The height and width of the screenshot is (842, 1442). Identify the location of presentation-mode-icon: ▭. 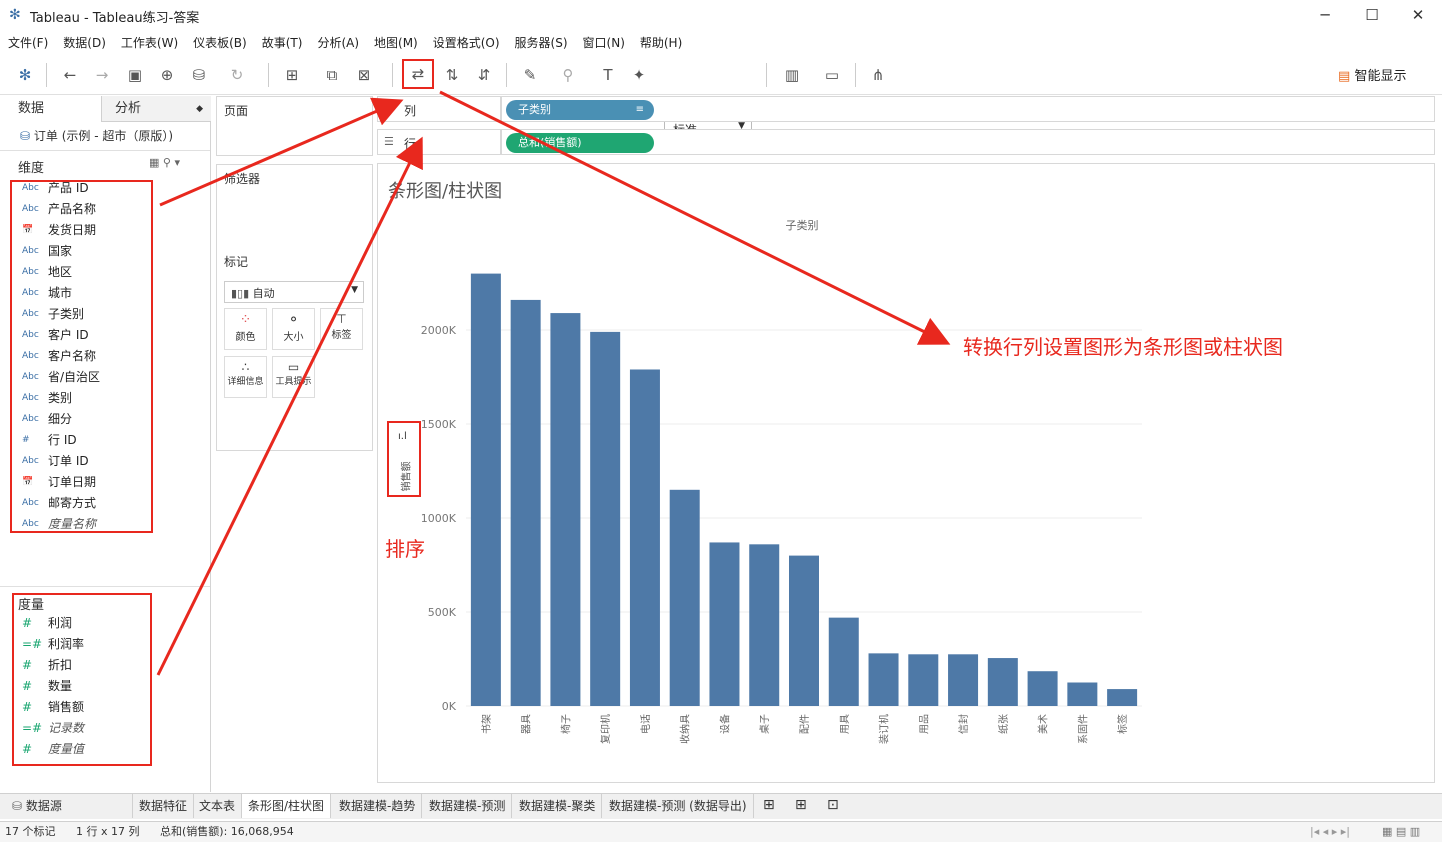
(832, 75).